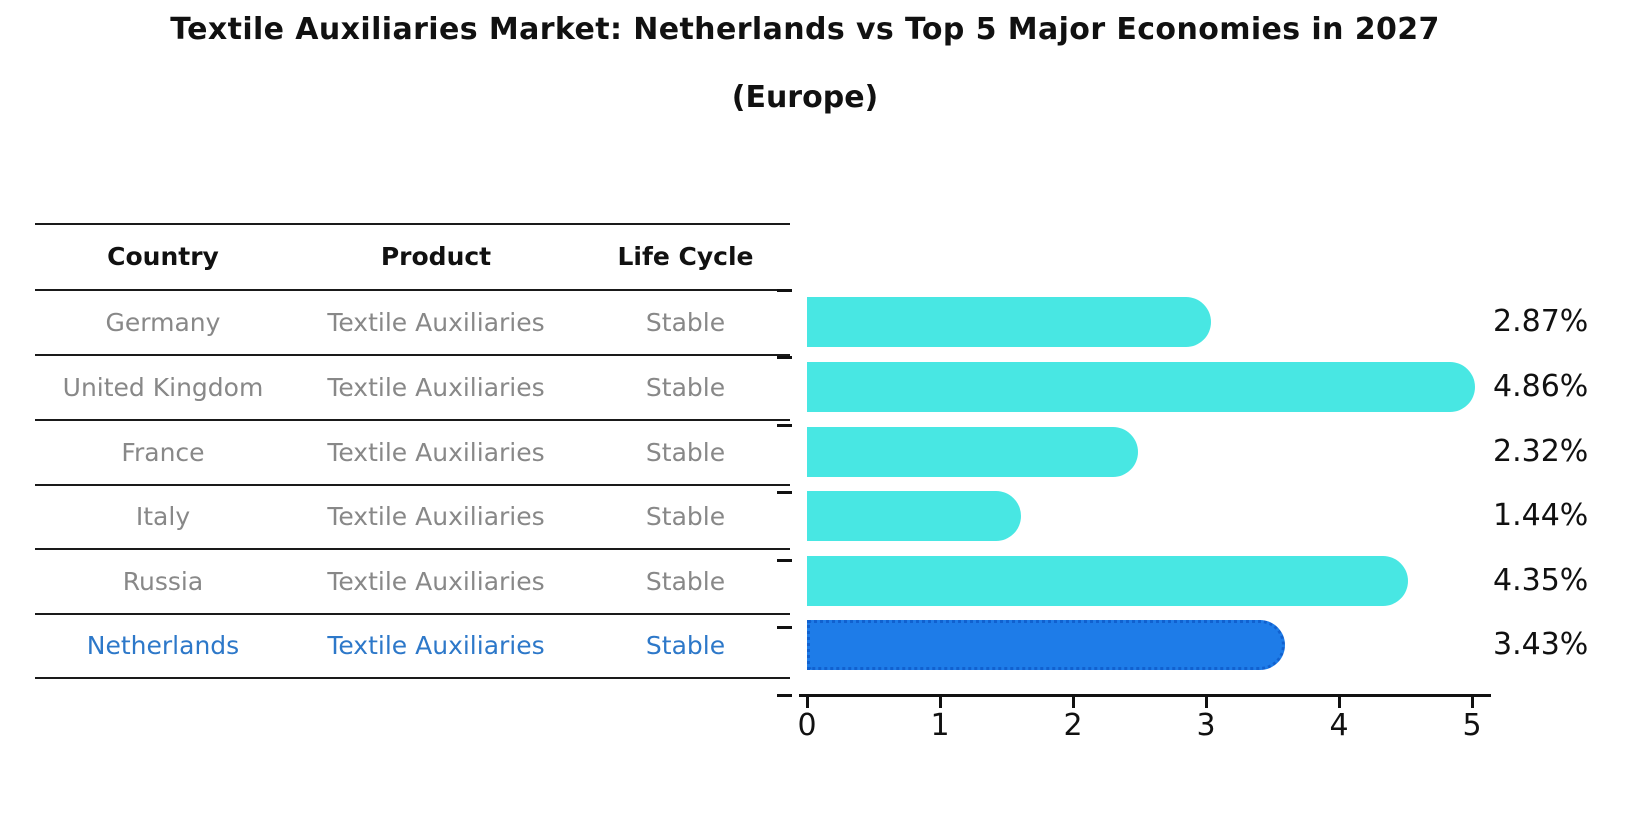 The image size is (1646, 823). Describe the element at coordinates (805, 97) in the screenshot. I see `chart-subtitle: (Europe)` at that location.